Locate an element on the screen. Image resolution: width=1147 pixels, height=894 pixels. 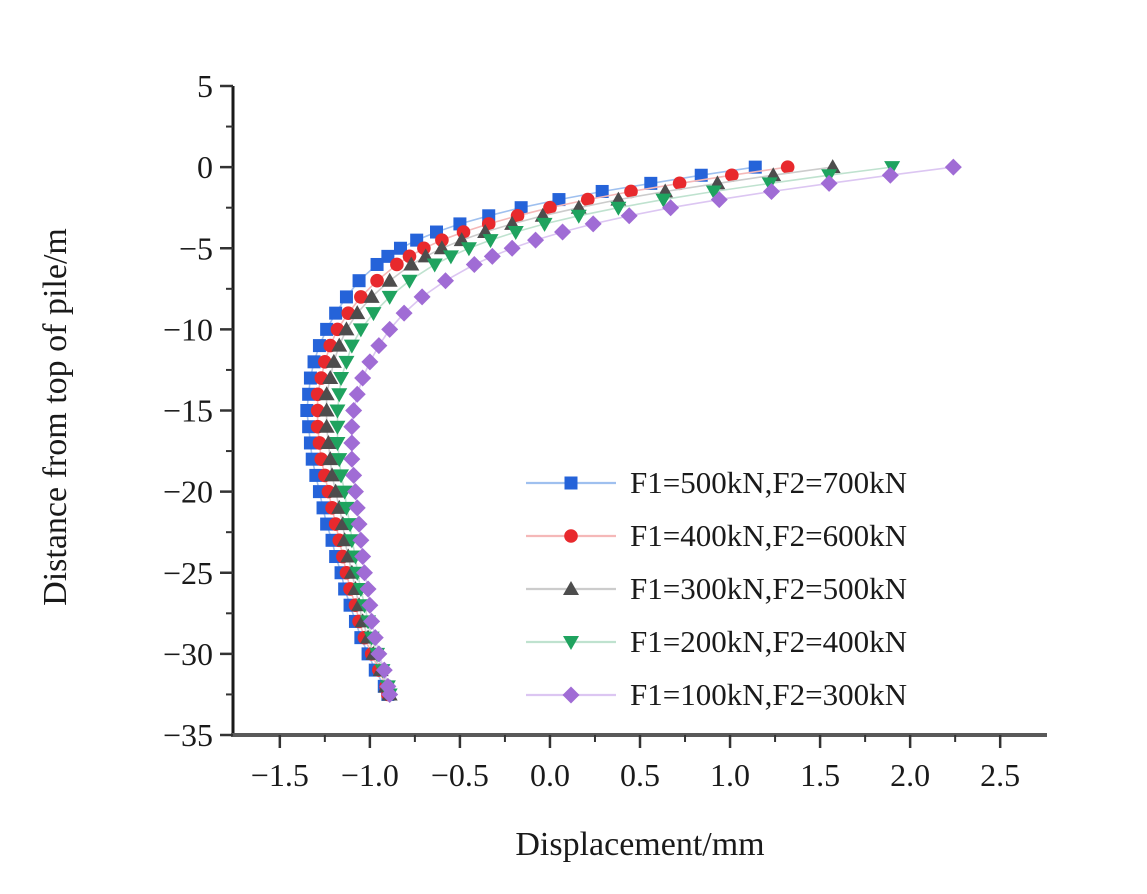
x-tick-label: 2.5 is located at coordinates (1000, 775).